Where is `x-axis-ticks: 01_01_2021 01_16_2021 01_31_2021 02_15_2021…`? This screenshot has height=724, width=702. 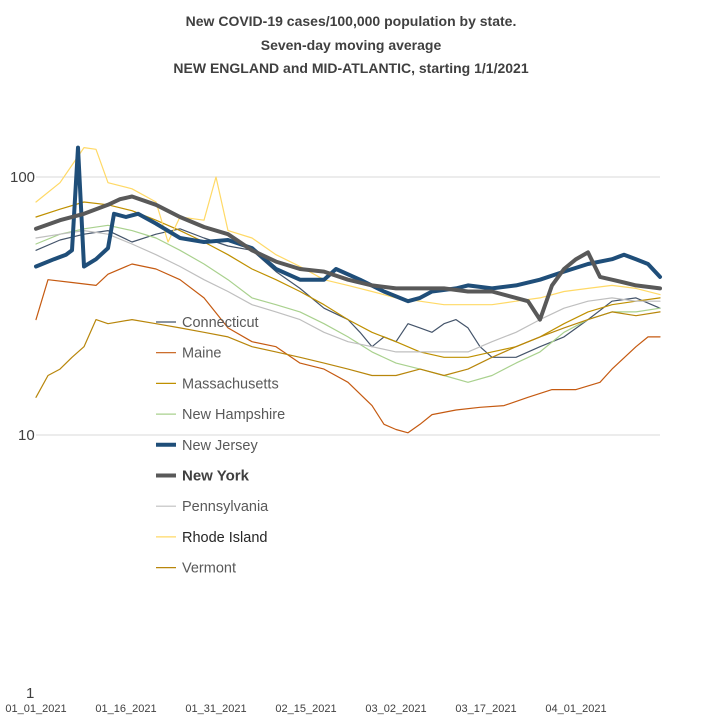 x-axis-ticks: 01_01_2021 01_16_2021 01_31_2021 02_15_2021… is located at coordinates (305, 709).